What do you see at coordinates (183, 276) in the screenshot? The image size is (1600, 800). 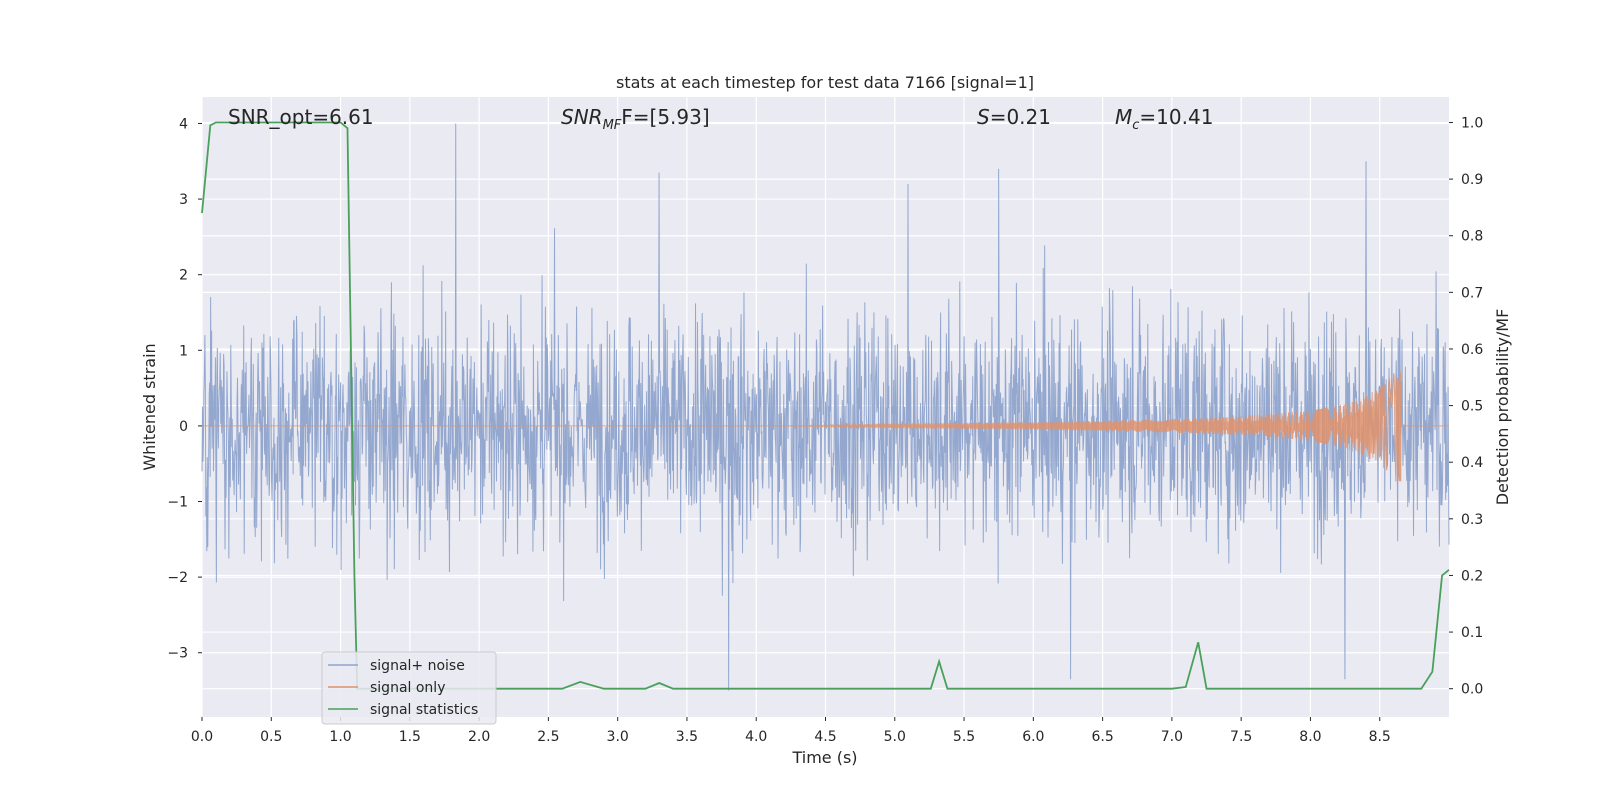 I see `y-tick-label: 2` at bounding box center [183, 276].